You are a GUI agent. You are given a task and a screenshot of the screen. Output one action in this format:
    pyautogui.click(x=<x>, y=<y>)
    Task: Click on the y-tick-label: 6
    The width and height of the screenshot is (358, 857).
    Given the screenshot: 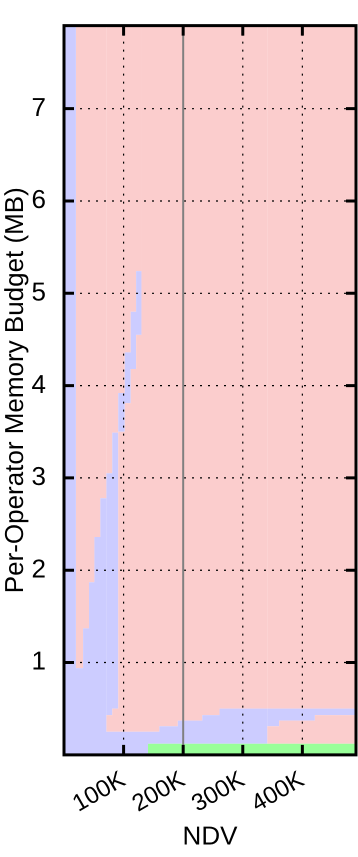 What is the action you would take?
    pyautogui.click(x=39, y=199)
    